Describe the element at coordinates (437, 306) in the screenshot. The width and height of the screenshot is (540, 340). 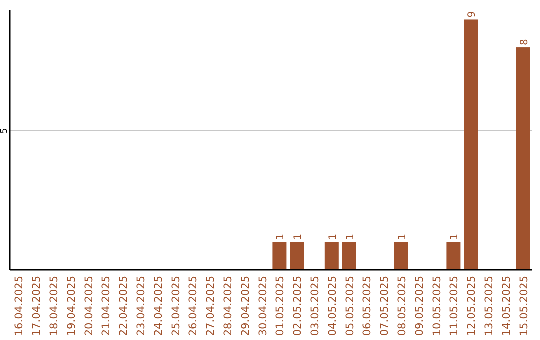
I see `x-tick-label: 10.05.2025` at that location.